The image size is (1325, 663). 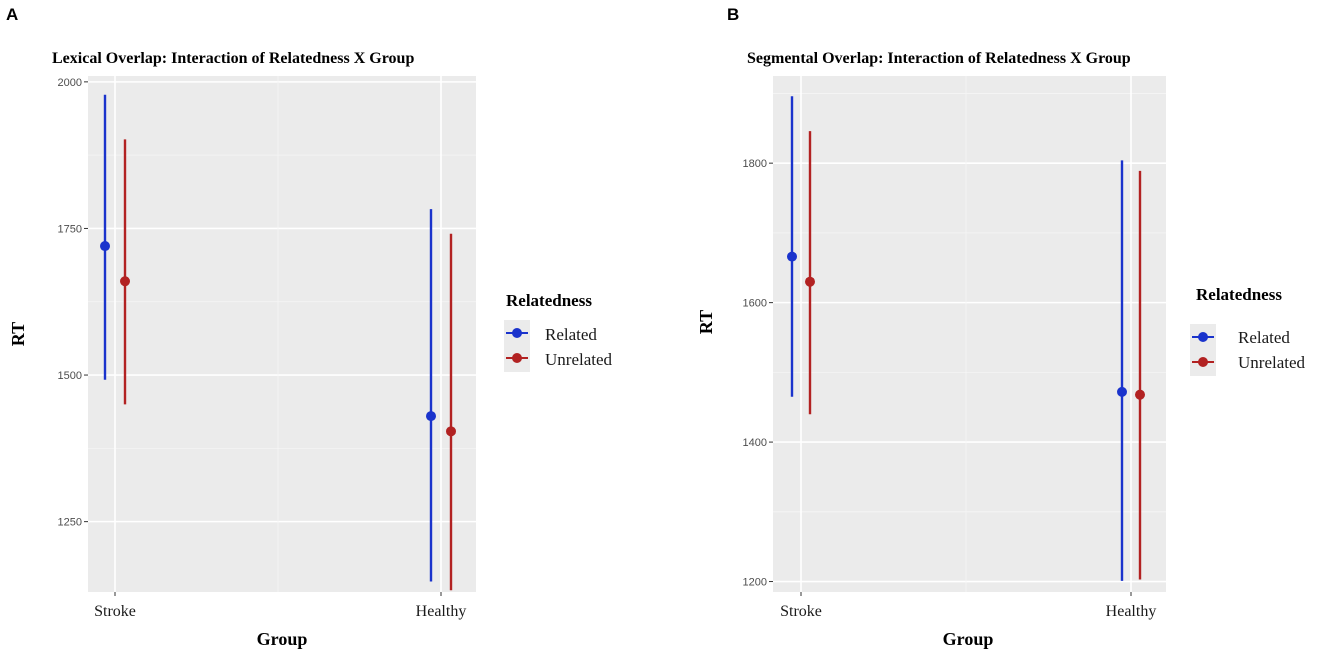 I want to click on y-tick-label: 1600, so click(x=755, y=304).